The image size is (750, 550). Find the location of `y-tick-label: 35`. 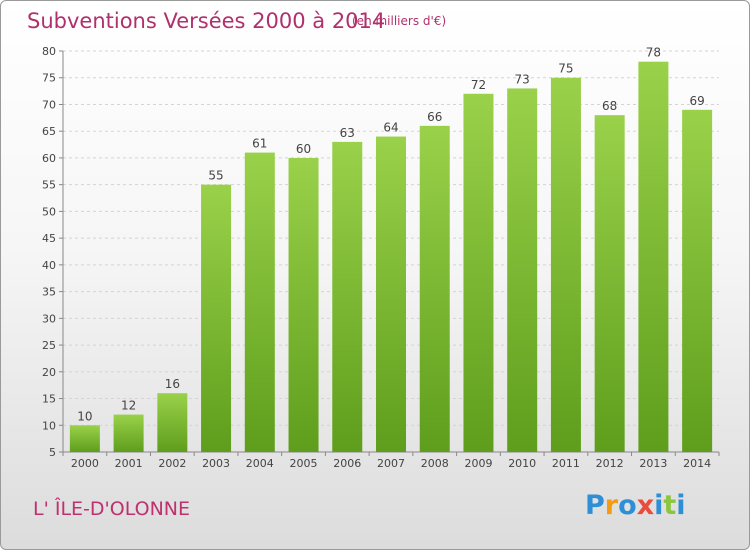

y-tick-label: 35 is located at coordinates (49, 292).